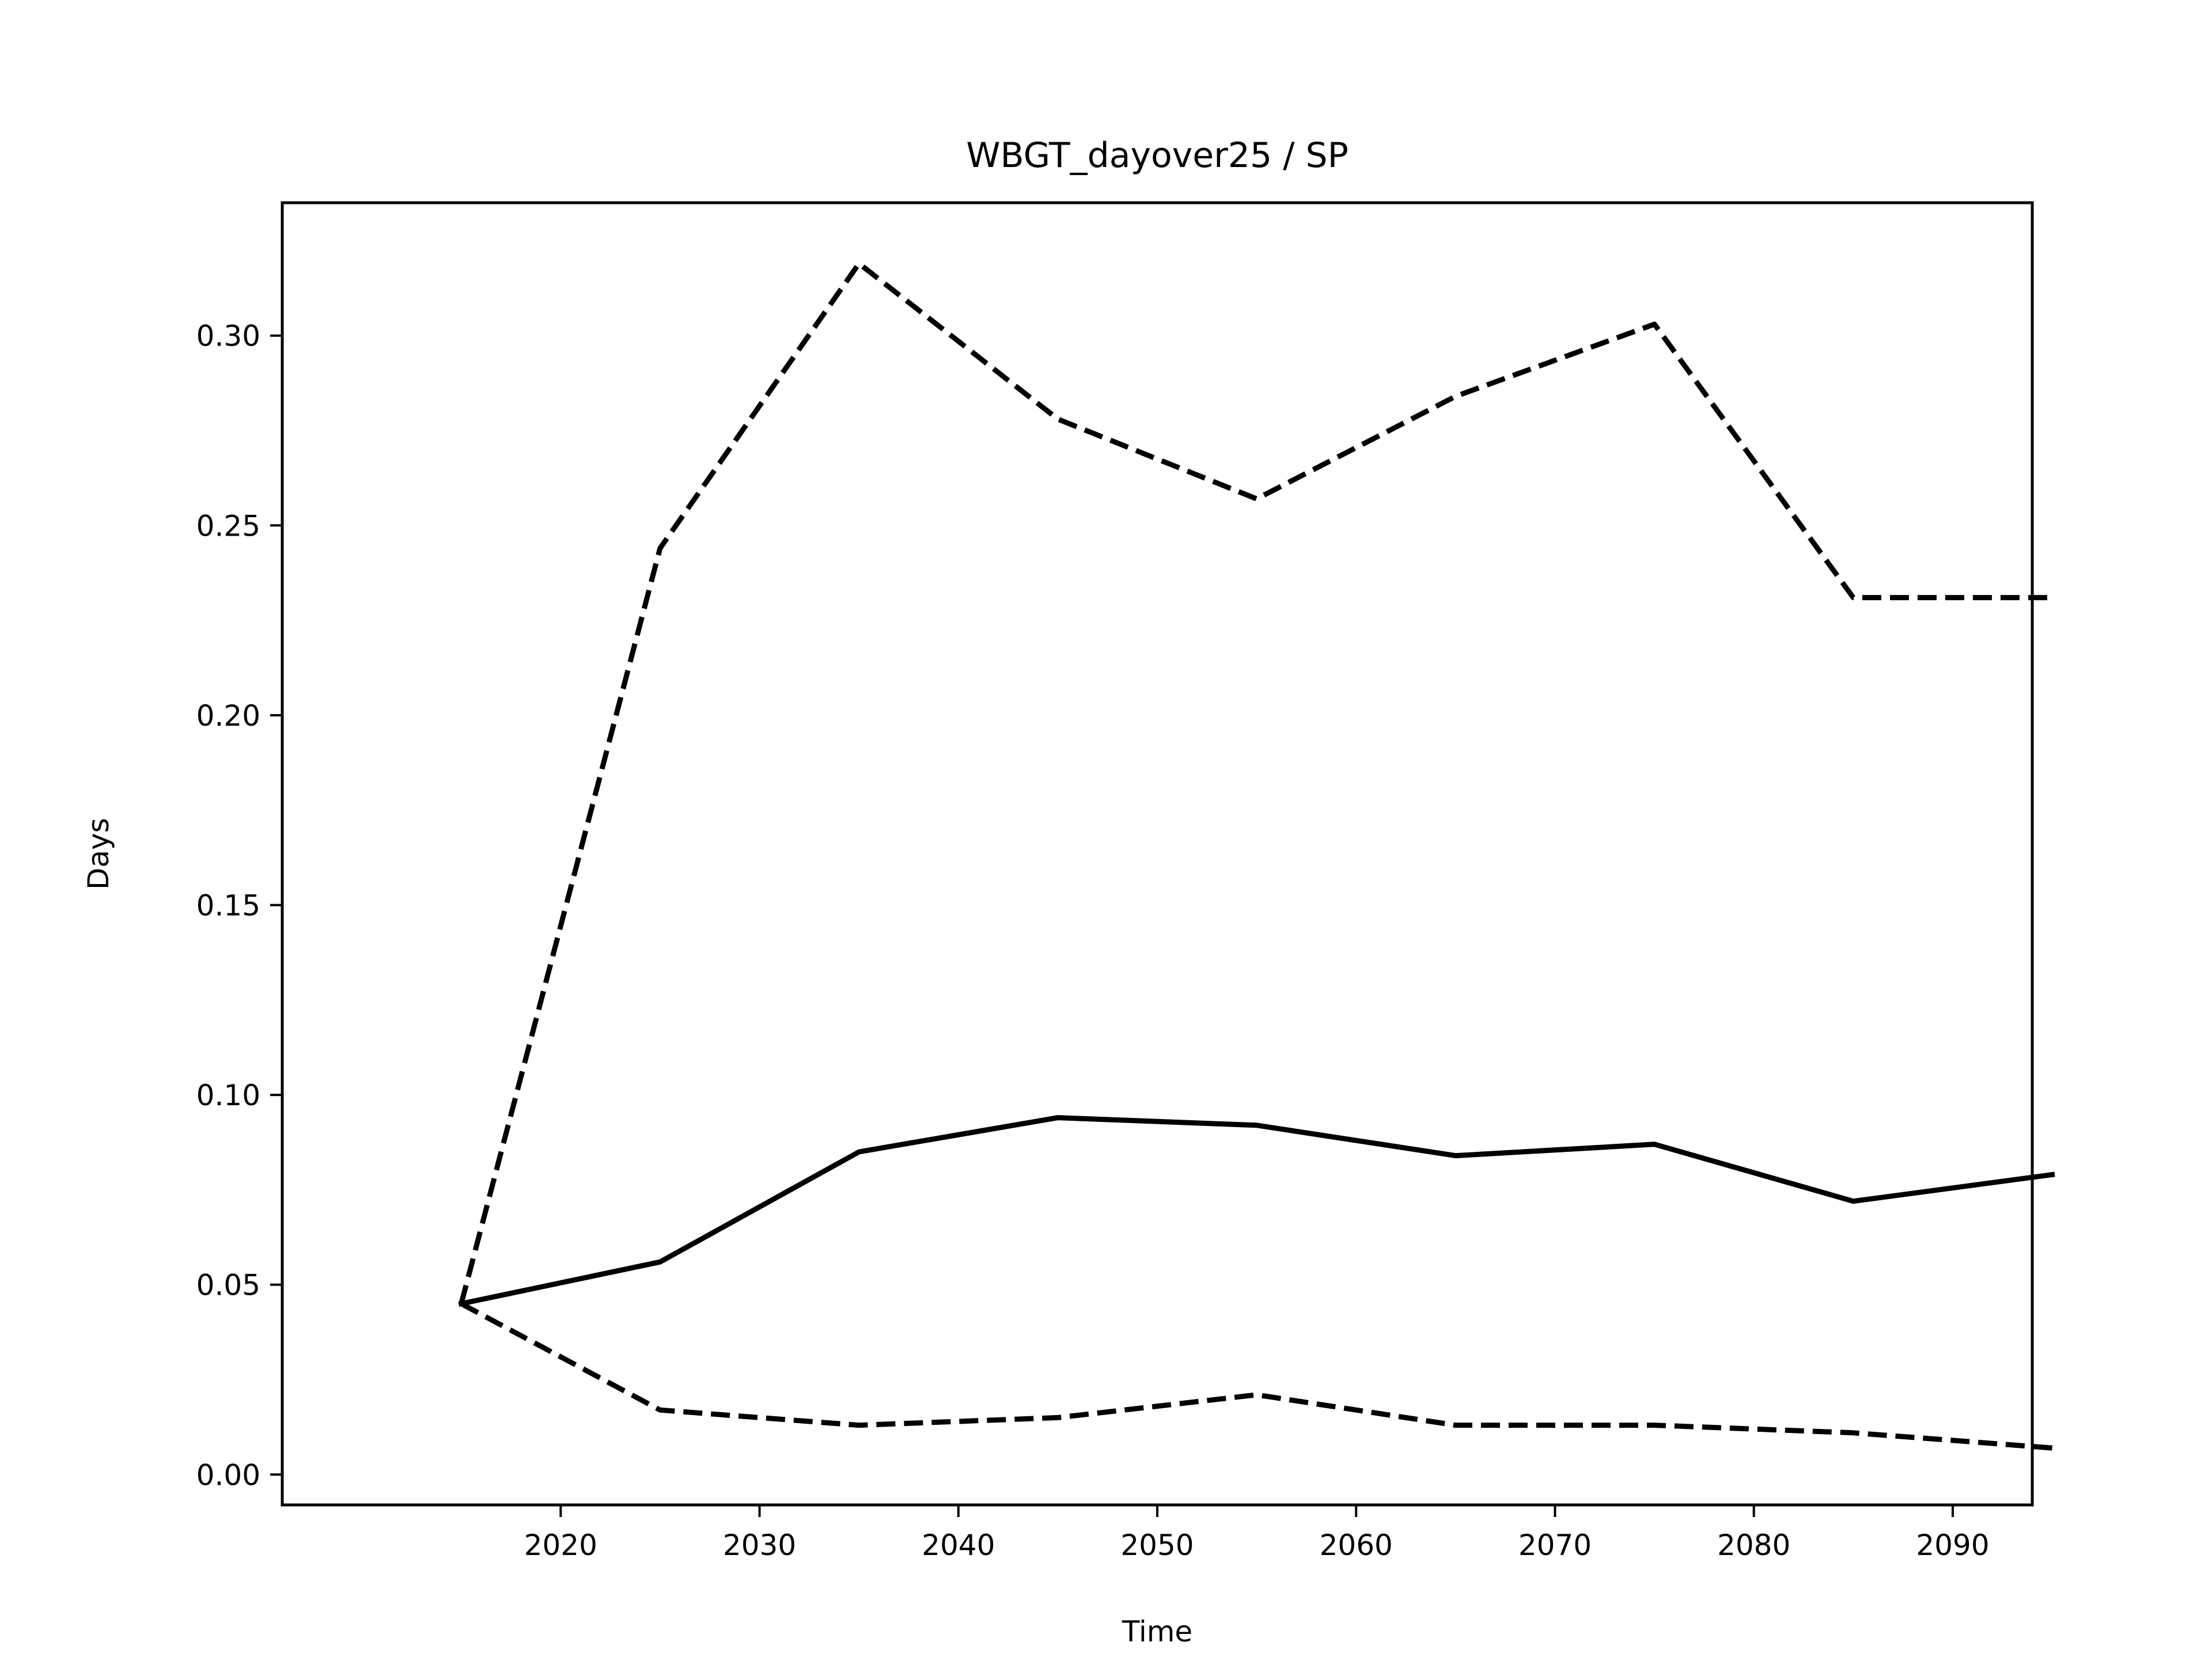 The width and height of the screenshot is (2212, 1661). I want to click on y-tick-label: 0.10, so click(228, 1095).